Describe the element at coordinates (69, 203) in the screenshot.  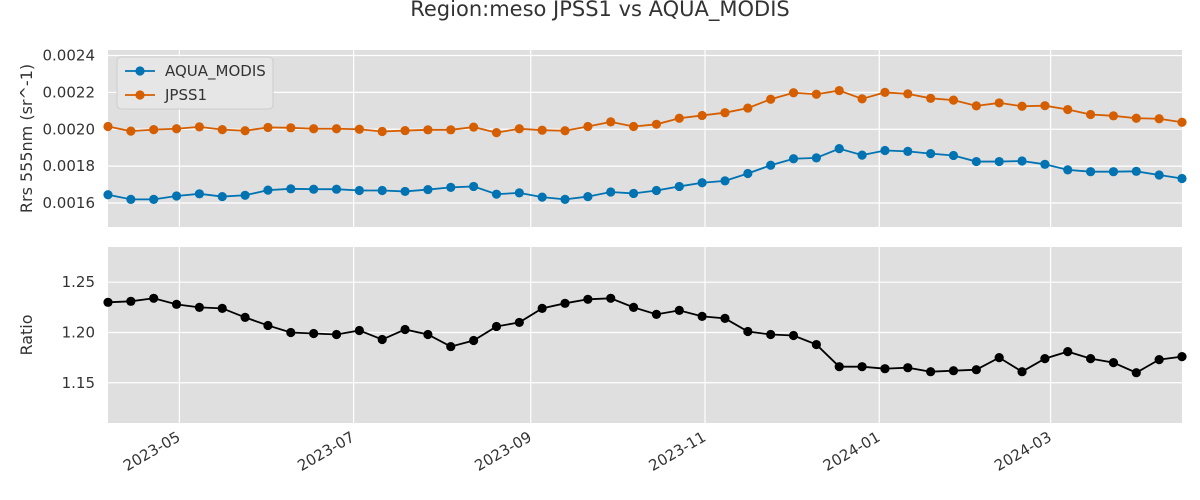
I see `y-tick-label: 0.0016` at that location.